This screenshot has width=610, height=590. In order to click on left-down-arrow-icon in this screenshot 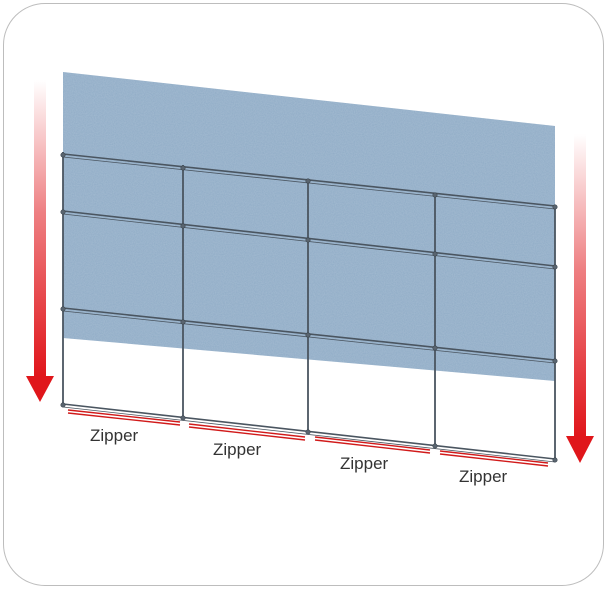, I will do `click(40, 241)`.